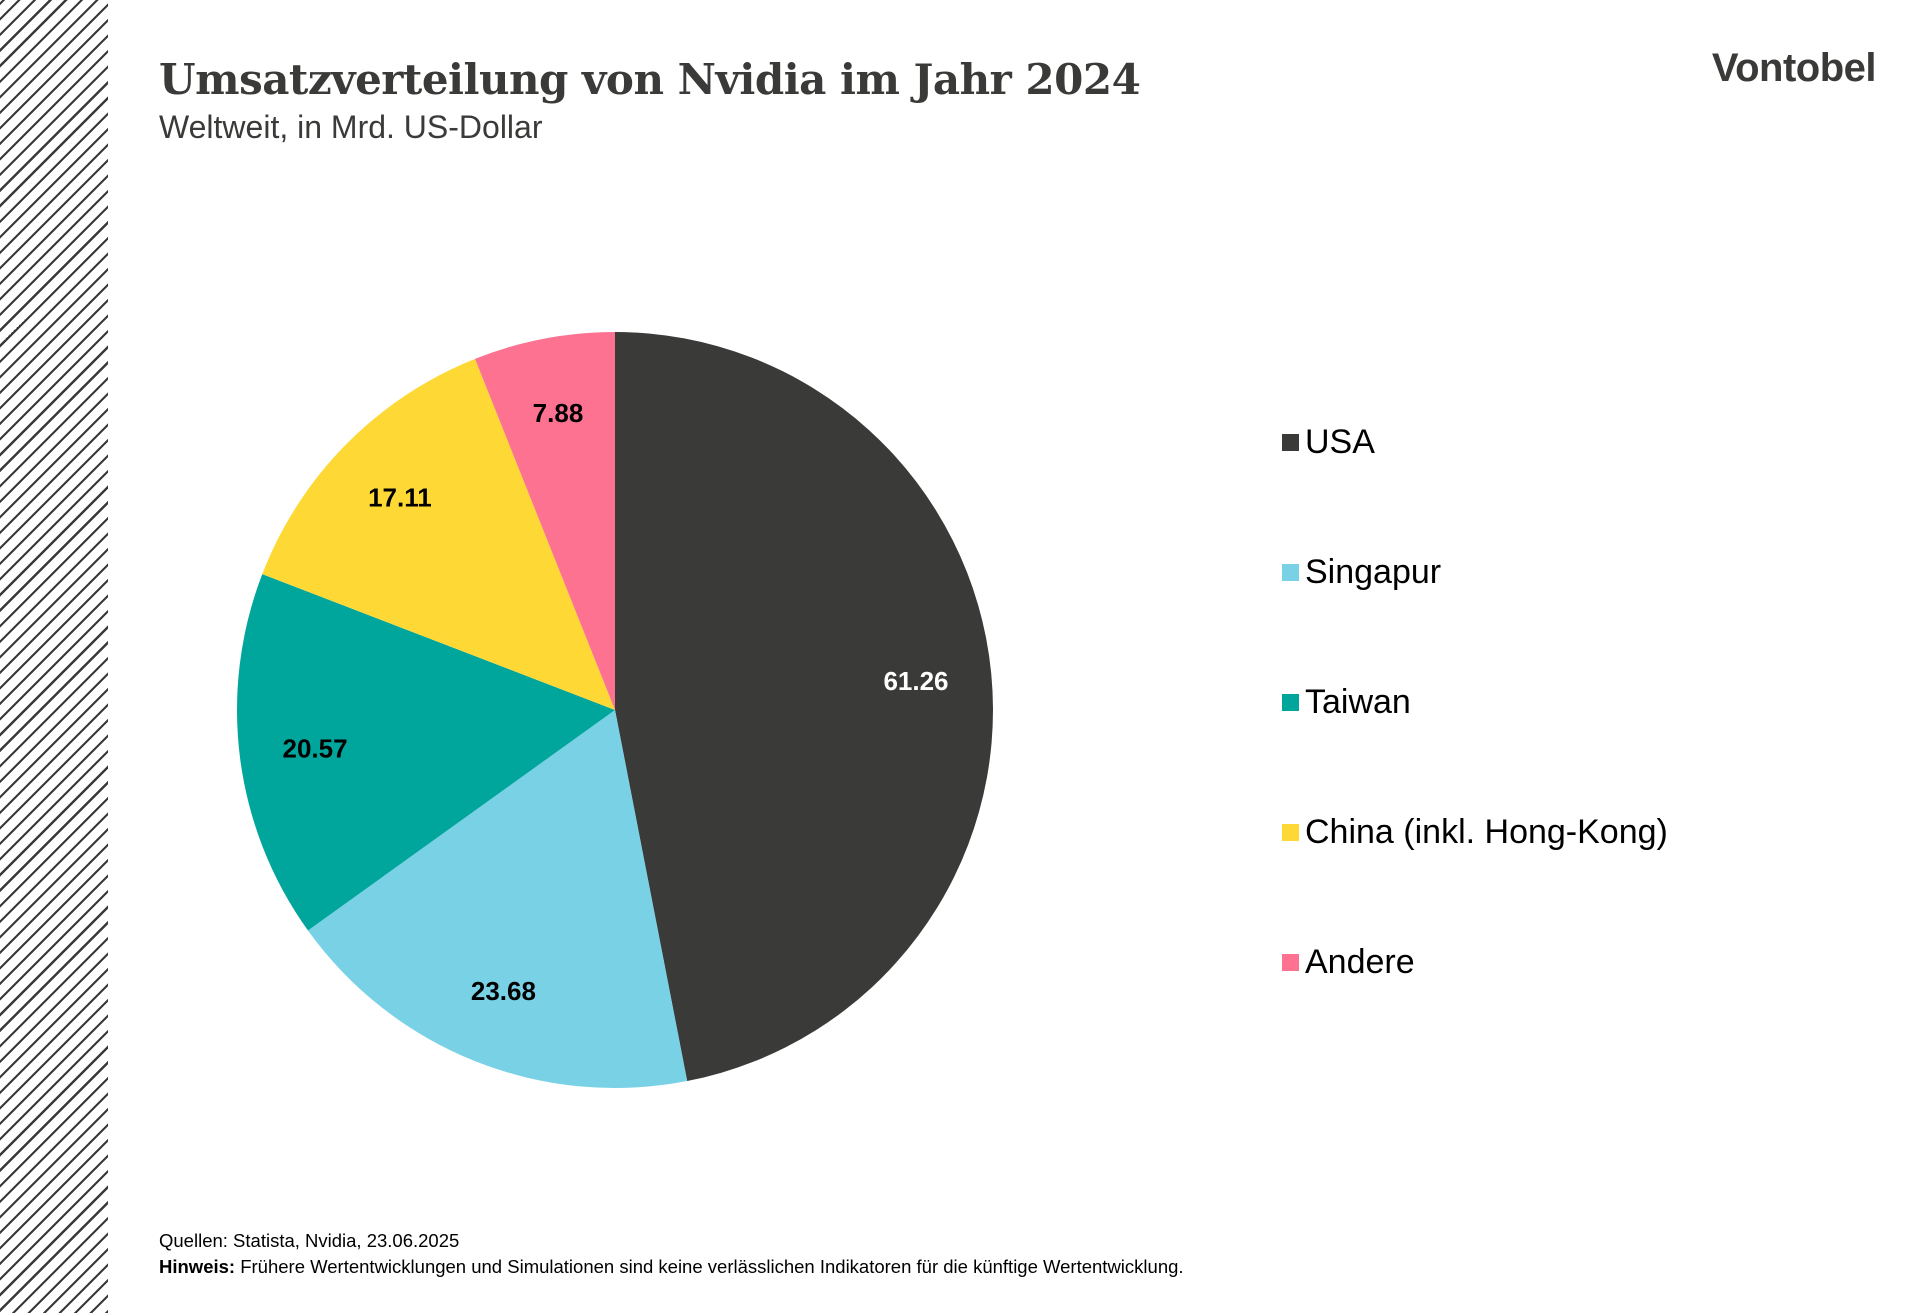 The image size is (1920, 1313). Describe the element at coordinates (1290, 572) in the screenshot. I see `legend-swatch-singapur` at that location.